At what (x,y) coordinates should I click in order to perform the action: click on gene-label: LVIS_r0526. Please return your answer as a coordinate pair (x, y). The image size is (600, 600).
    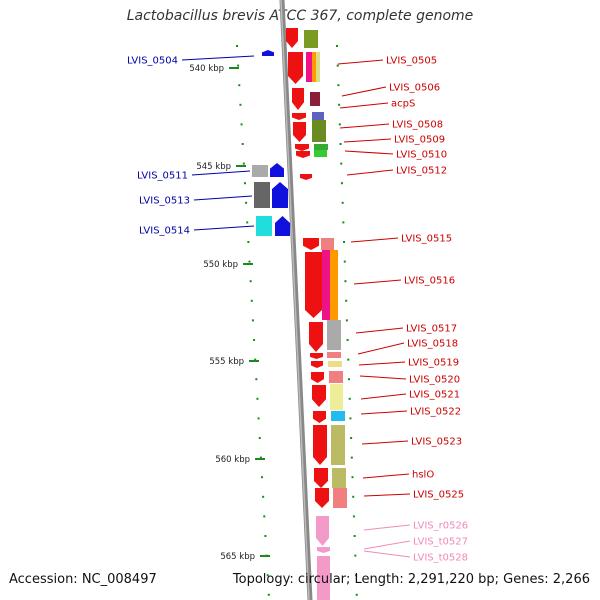
    Looking at the image, I should click on (440, 526).